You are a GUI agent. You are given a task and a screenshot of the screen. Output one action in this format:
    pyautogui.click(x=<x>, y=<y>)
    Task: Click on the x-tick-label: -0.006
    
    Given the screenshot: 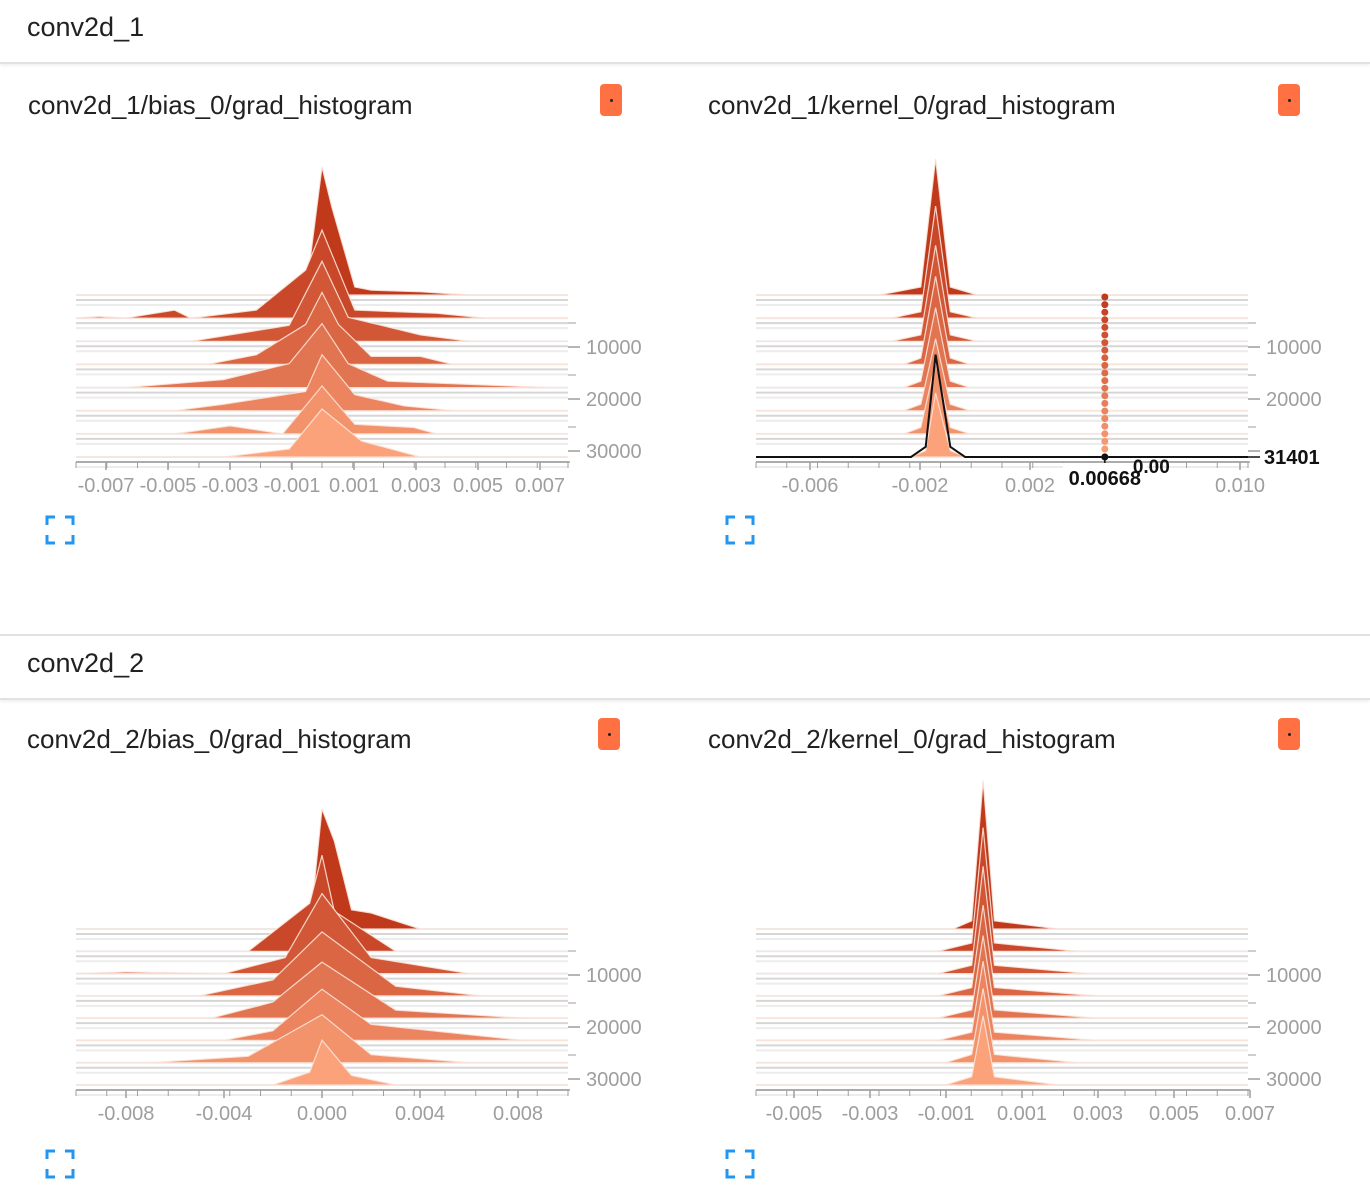 What is the action you would take?
    pyautogui.click(x=810, y=486)
    